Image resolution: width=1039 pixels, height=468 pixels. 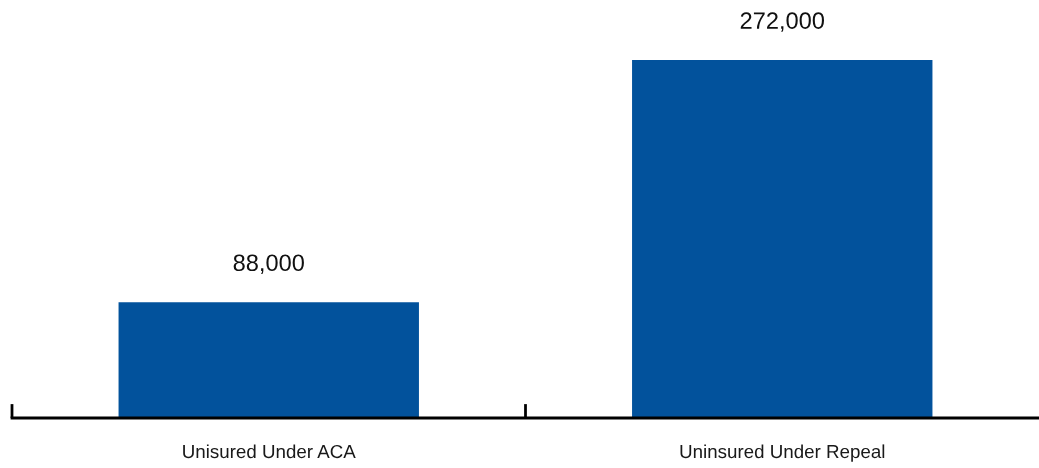 I want to click on x-tick-label: Uninsured Under Repeal, so click(x=782, y=453).